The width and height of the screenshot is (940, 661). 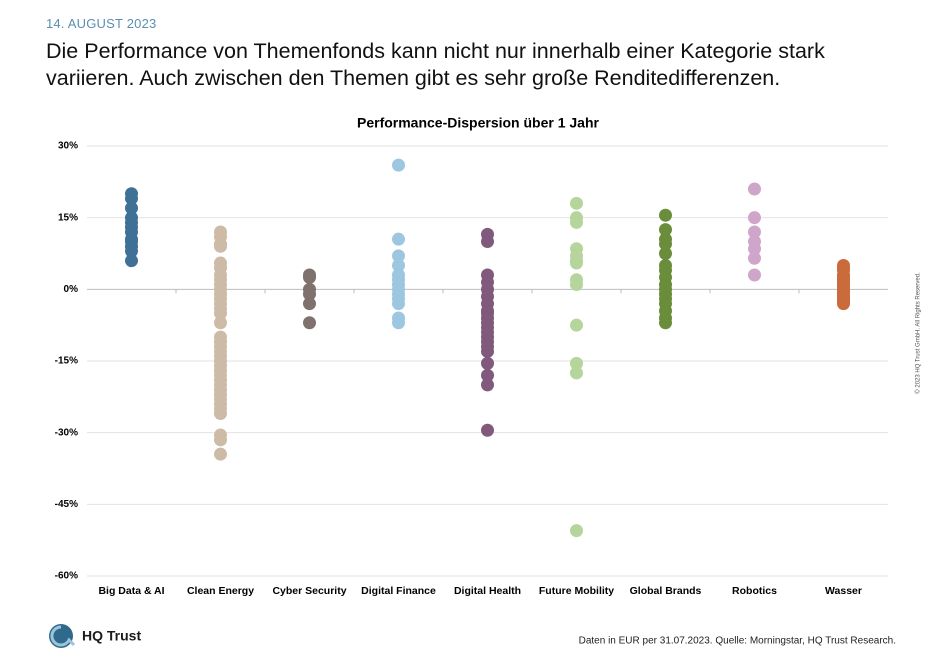 I want to click on x-tick-label: Cyber Security, so click(x=309, y=591).